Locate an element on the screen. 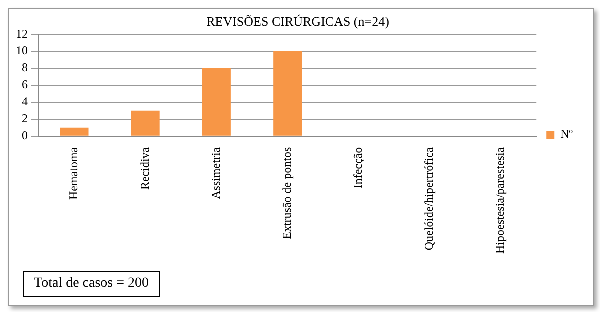 The height and width of the screenshot is (312, 600). legend-label: Nº is located at coordinates (567, 134).